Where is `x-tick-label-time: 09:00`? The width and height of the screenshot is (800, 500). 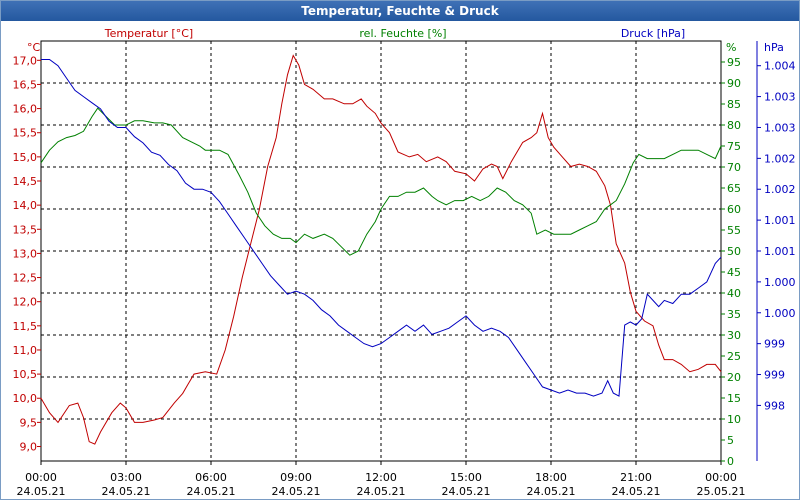
x-tick-label-time: 09:00 is located at coordinates (296, 477).